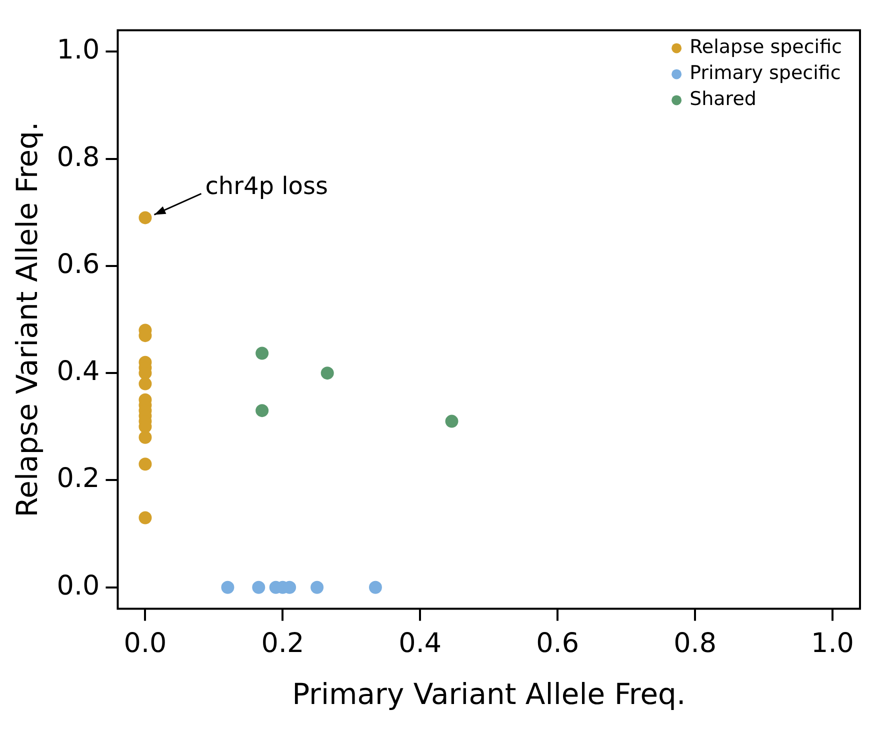 The image size is (886, 729). What do you see at coordinates (266, 186) in the screenshot?
I see `annotation: chr4p loss` at bounding box center [266, 186].